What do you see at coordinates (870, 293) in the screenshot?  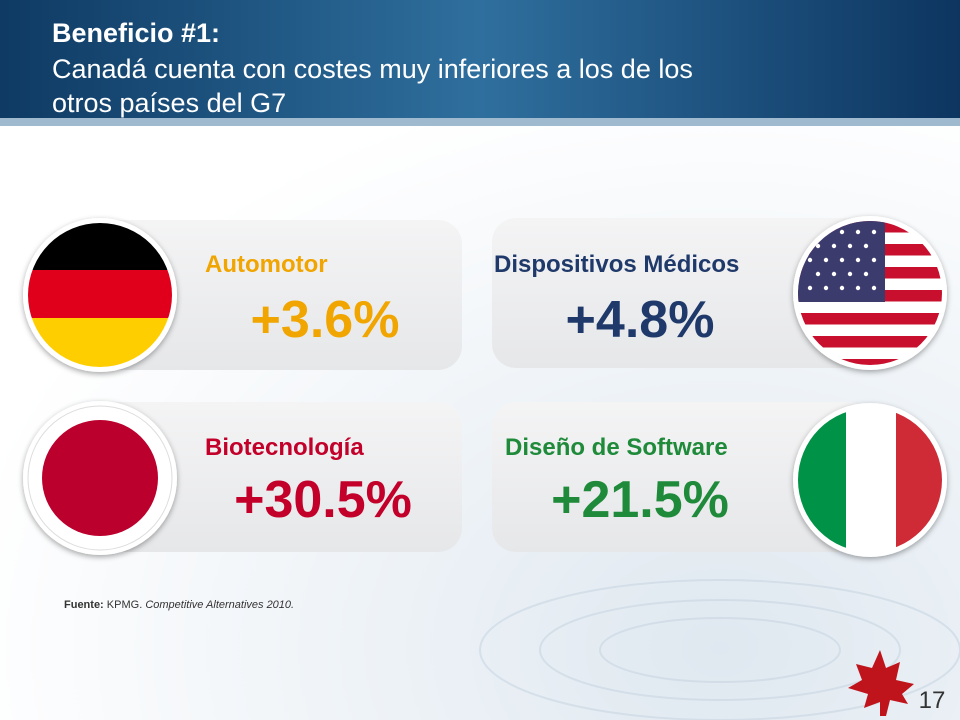 I see `flag-usa` at bounding box center [870, 293].